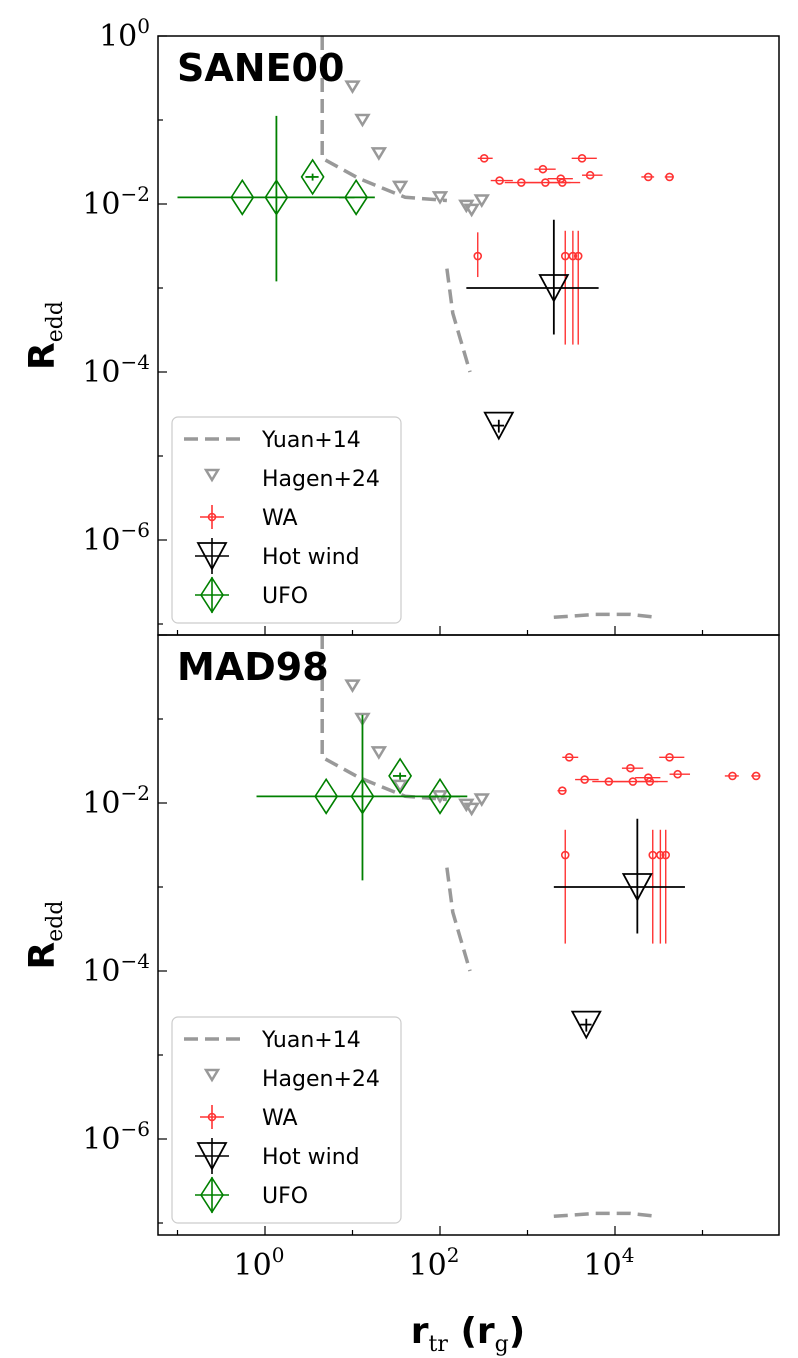 The width and height of the screenshot is (798, 1358). I want to click on series-hot-wind, so click(532, 330).